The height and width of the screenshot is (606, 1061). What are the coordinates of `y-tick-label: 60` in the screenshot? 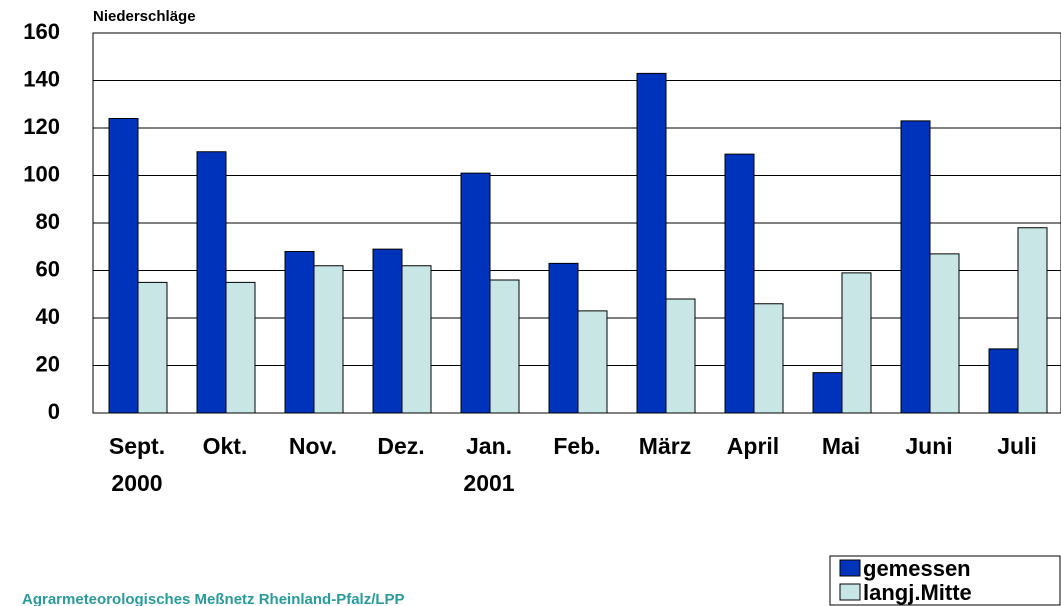 It's located at (48, 268).